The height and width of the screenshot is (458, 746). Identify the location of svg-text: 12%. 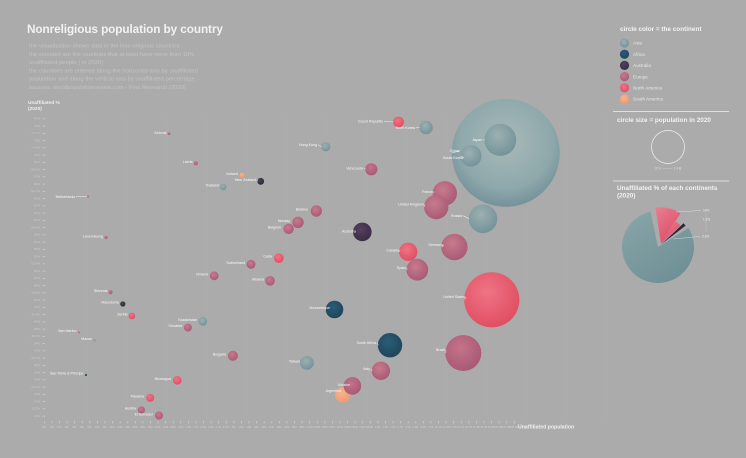
(37, 416).